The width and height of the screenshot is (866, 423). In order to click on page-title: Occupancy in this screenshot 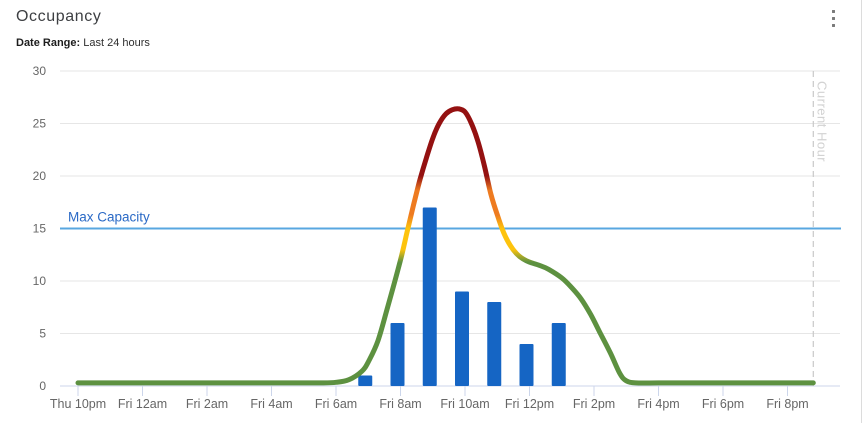, I will do `click(59, 16)`.